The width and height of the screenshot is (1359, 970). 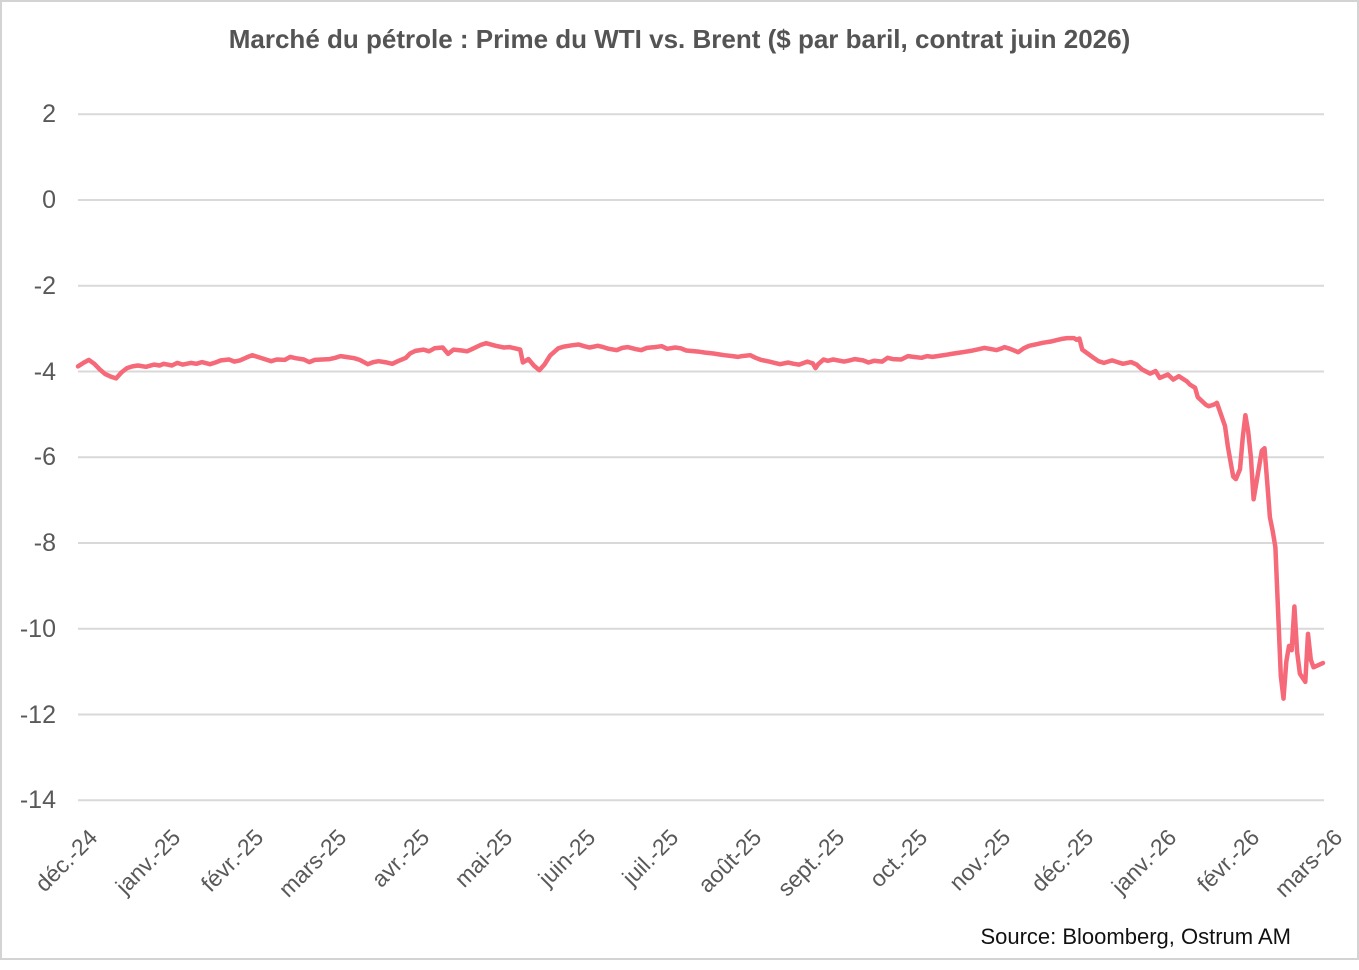 What do you see at coordinates (49, 114) in the screenshot?
I see `y-axis-tick-label: 2` at bounding box center [49, 114].